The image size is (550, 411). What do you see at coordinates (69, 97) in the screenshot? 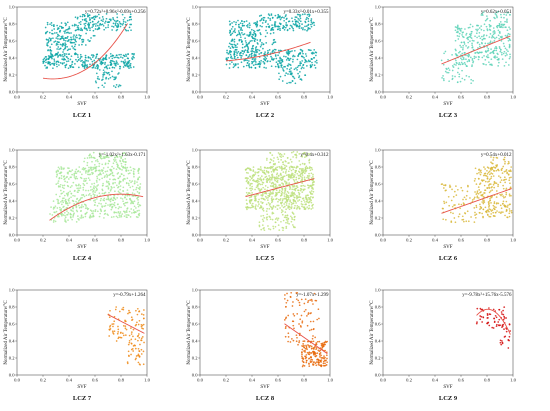
I see `x-tick-label: 0.4` at bounding box center [69, 97].